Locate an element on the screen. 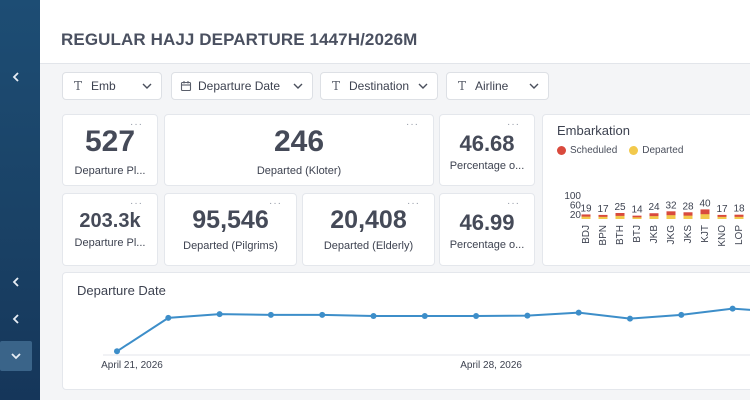 Image resolution: width=750 pixels, height=400 pixels. card-label: Departed (Elderly) is located at coordinates (368, 246).